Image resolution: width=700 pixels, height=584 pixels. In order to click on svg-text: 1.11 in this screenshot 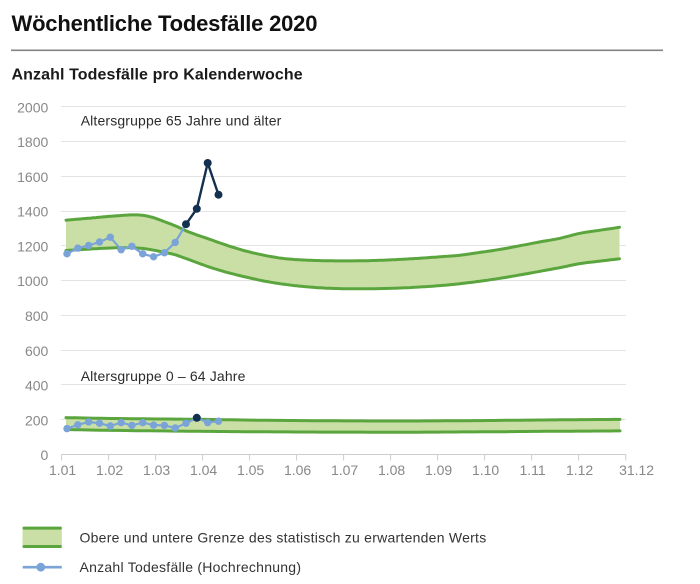, I will do `click(532, 470)`.